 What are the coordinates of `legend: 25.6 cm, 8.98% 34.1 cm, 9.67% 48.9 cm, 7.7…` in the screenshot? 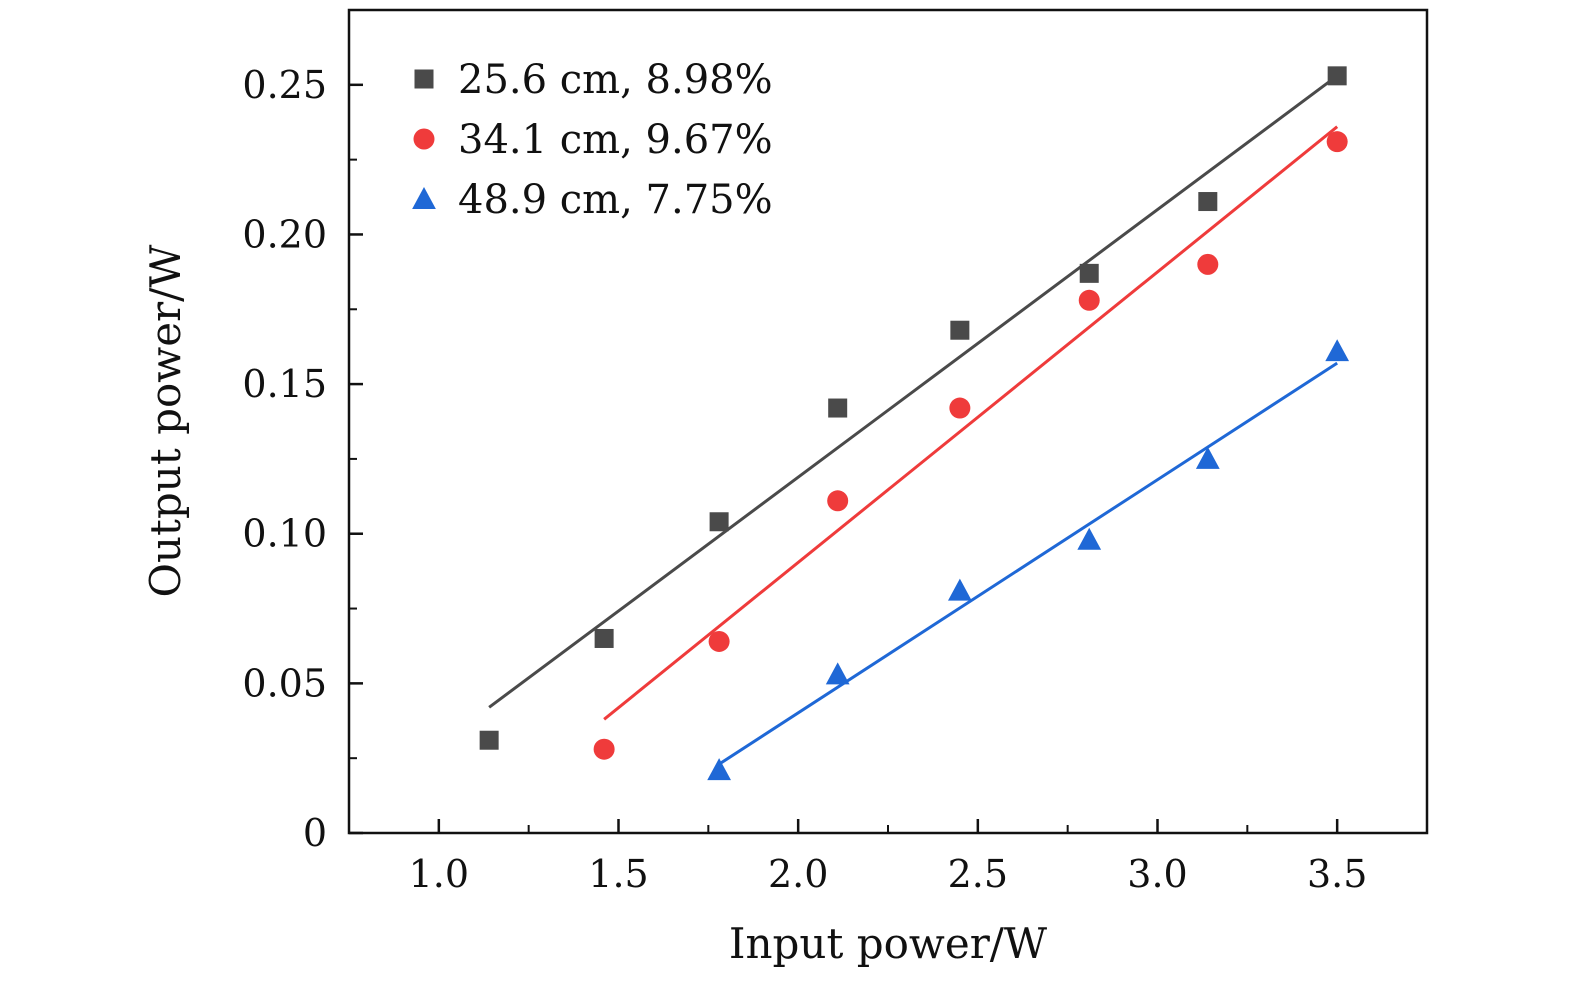 It's located at (592, 140).